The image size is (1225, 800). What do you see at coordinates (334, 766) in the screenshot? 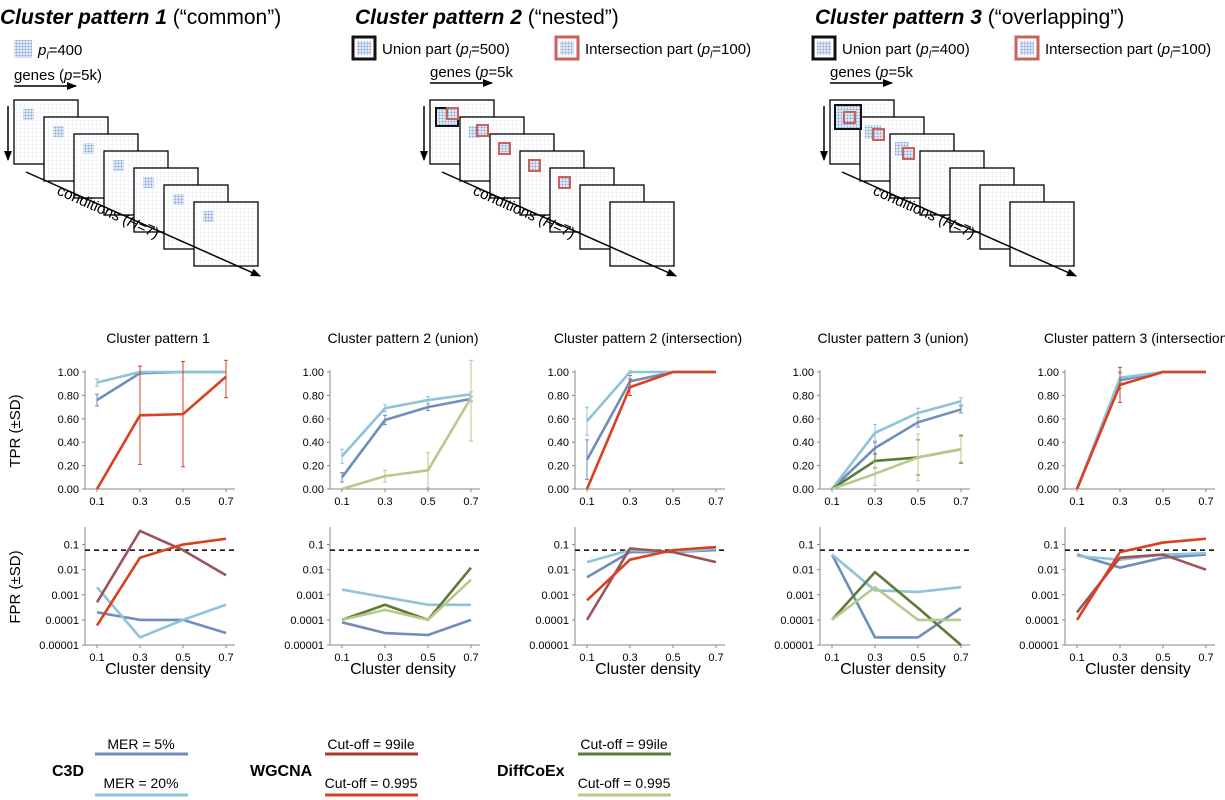
I see `legend-group-wgcna: WGCNA Cut-off = 99ile Cut-off = 0.995` at bounding box center [334, 766].